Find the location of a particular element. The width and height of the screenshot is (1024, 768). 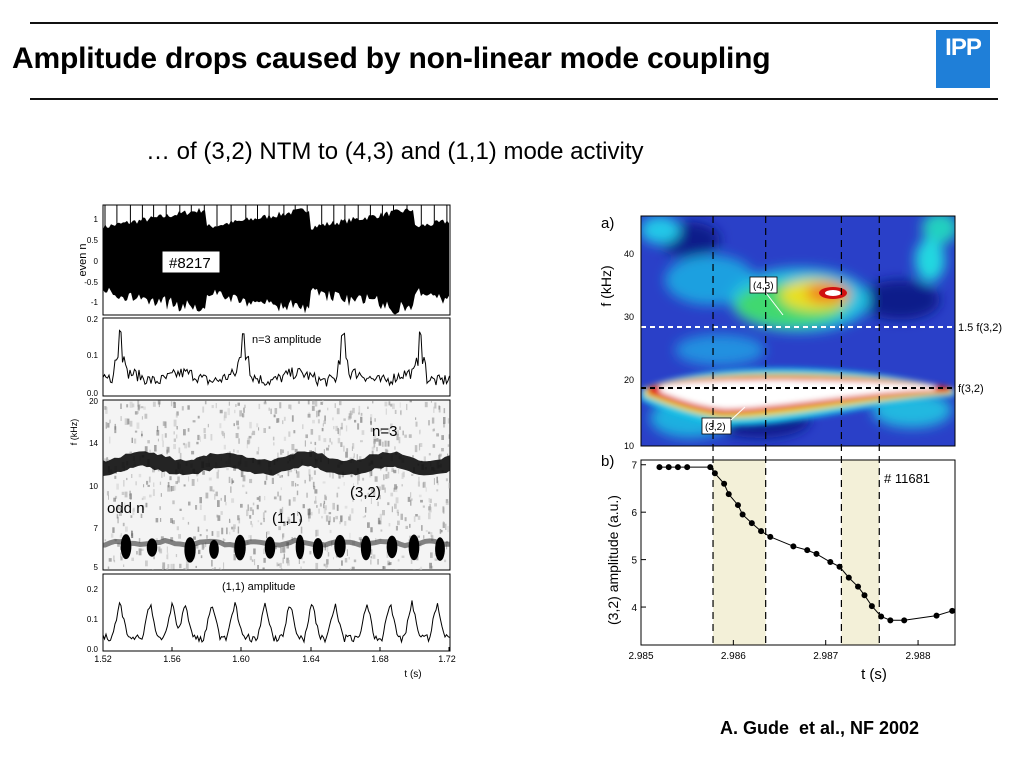

odd-n-label: odd n is located at coordinates (126, 508).